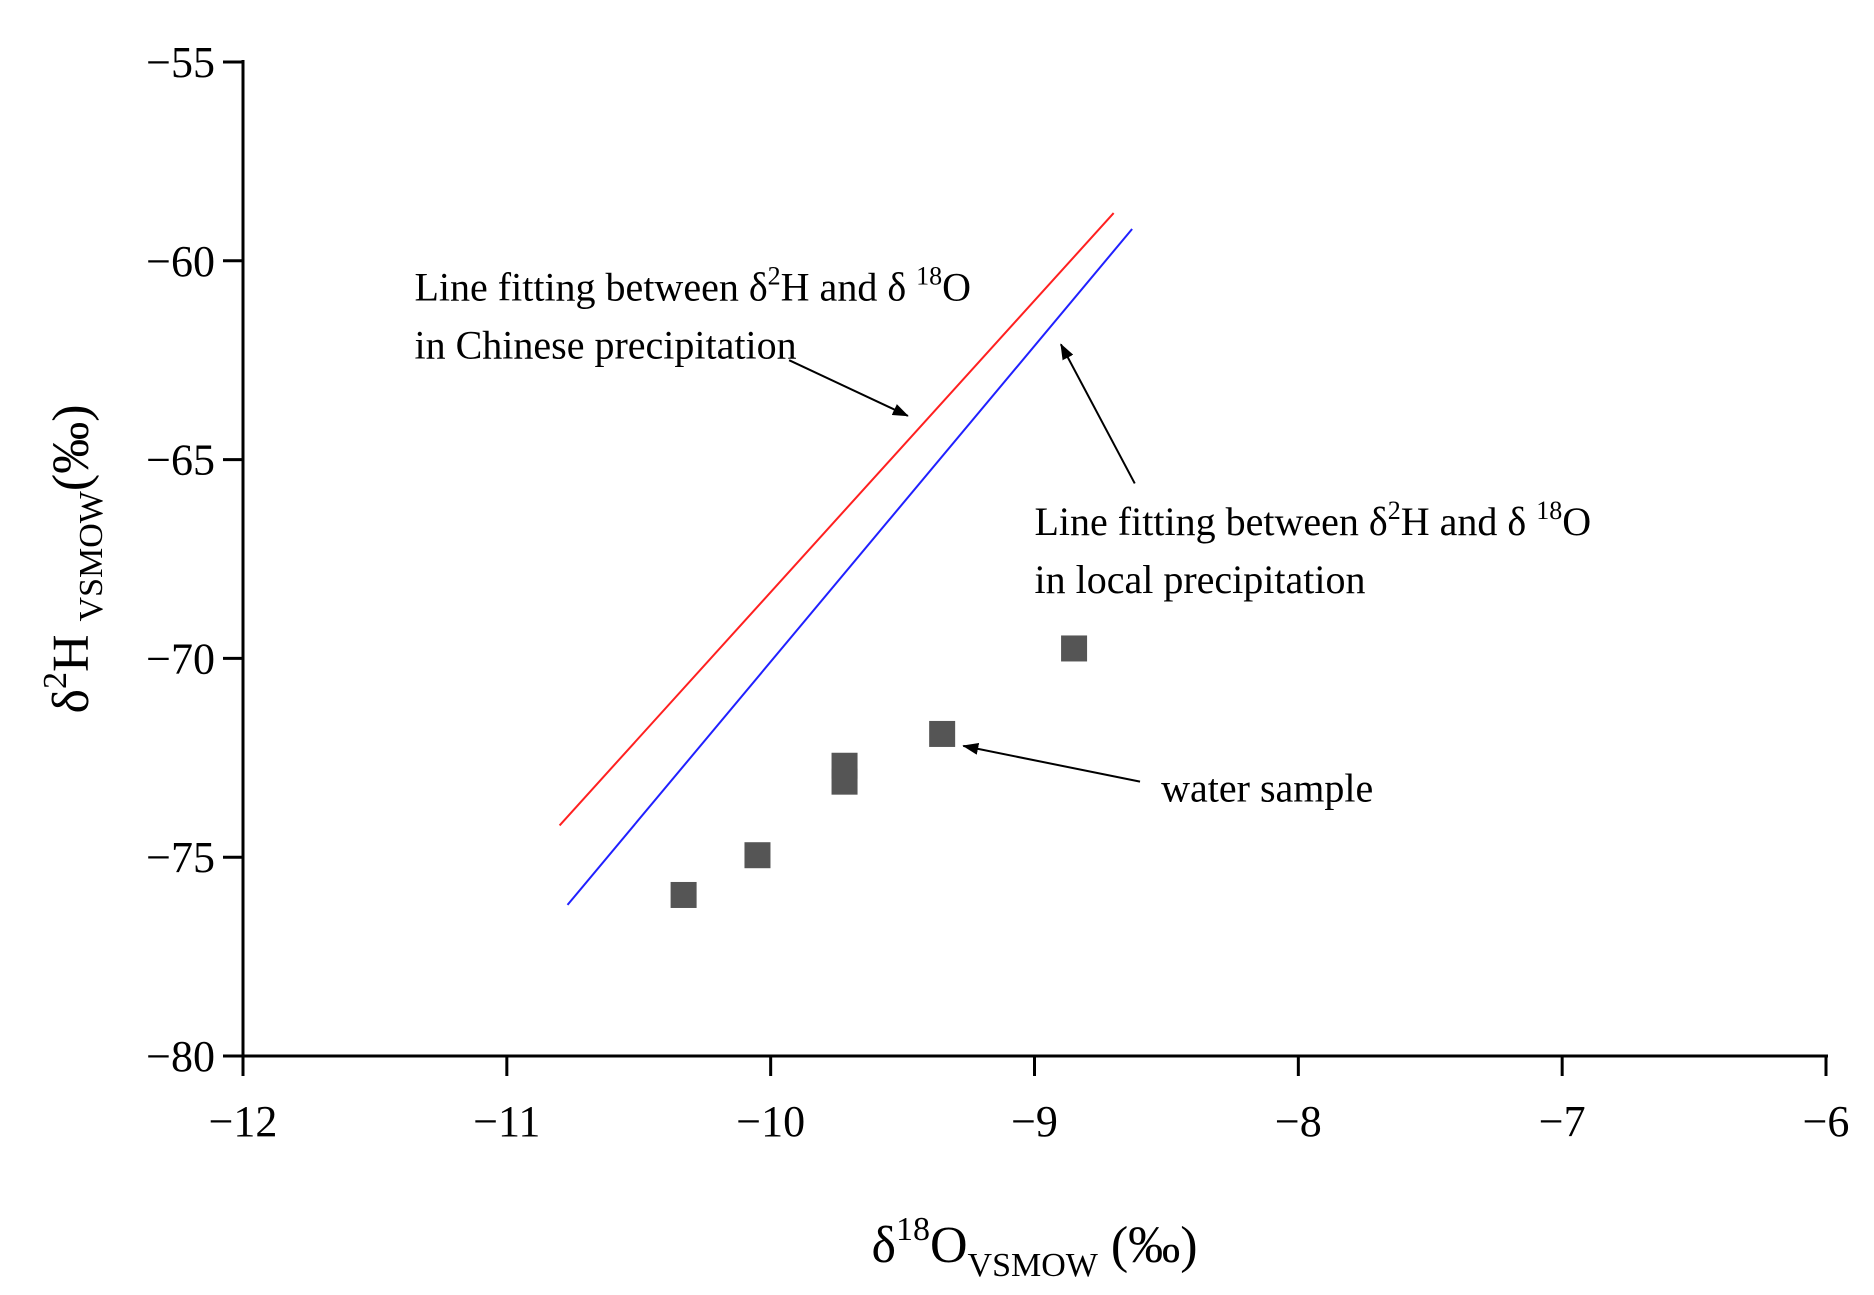 The width and height of the screenshot is (1874, 1295). What do you see at coordinates (1826, 1121) in the screenshot?
I see `x-tick-label: −6` at bounding box center [1826, 1121].